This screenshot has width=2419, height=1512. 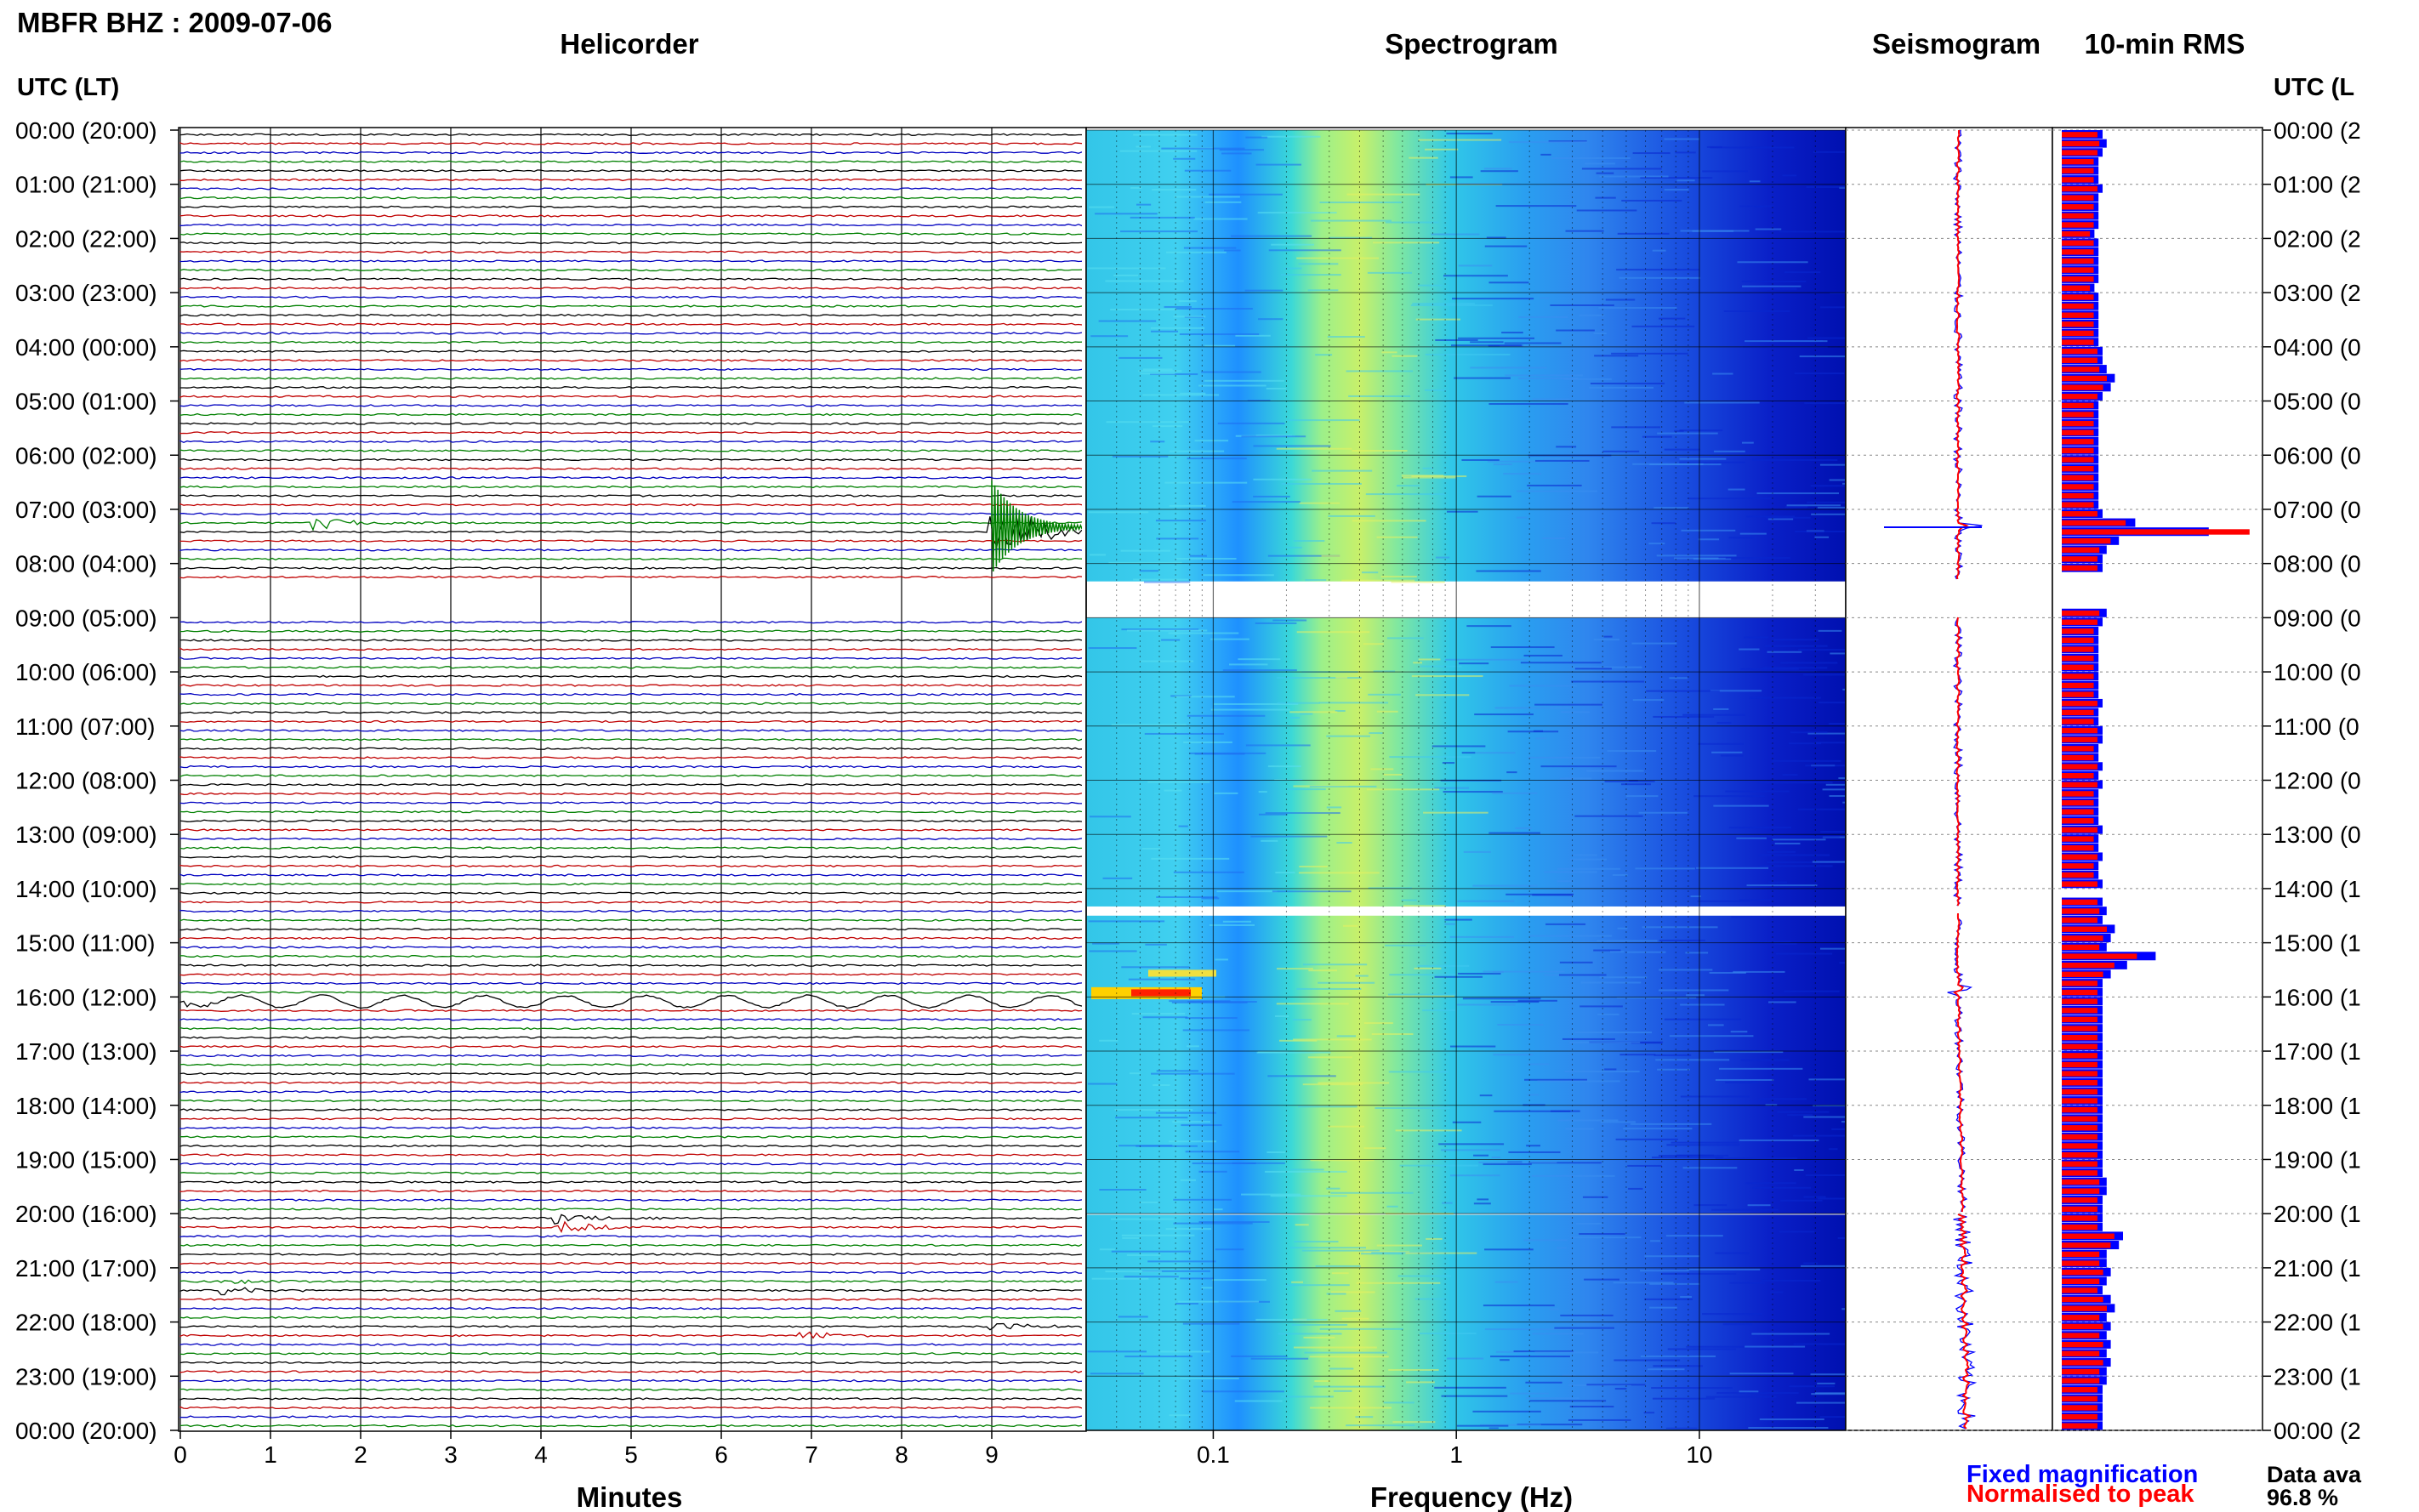 I want to click on hour-label-right: 00:00 (2, so click(x=2317, y=130).